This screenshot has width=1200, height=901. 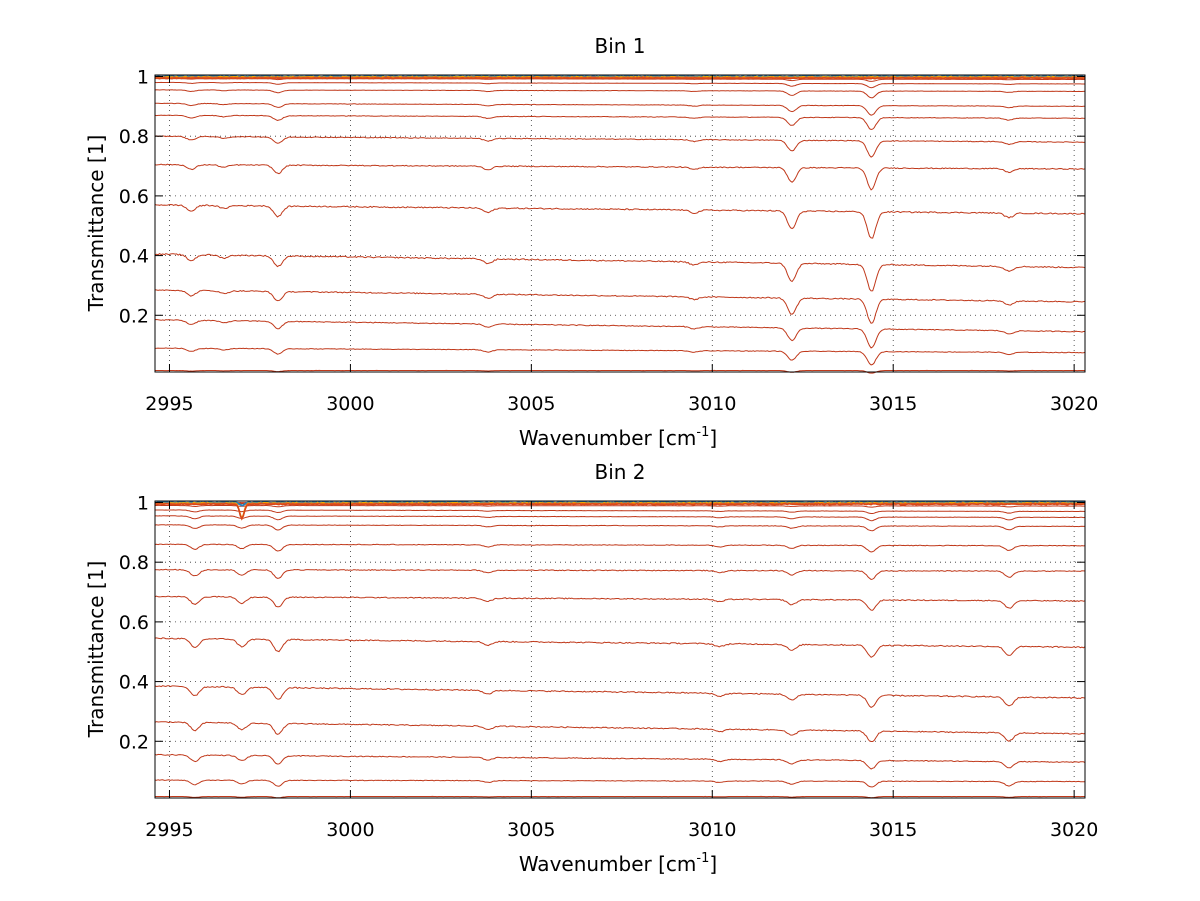 What do you see at coordinates (619, 46) in the screenshot?
I see `chart-title: Bin 1` at bounding box center [619, 46].